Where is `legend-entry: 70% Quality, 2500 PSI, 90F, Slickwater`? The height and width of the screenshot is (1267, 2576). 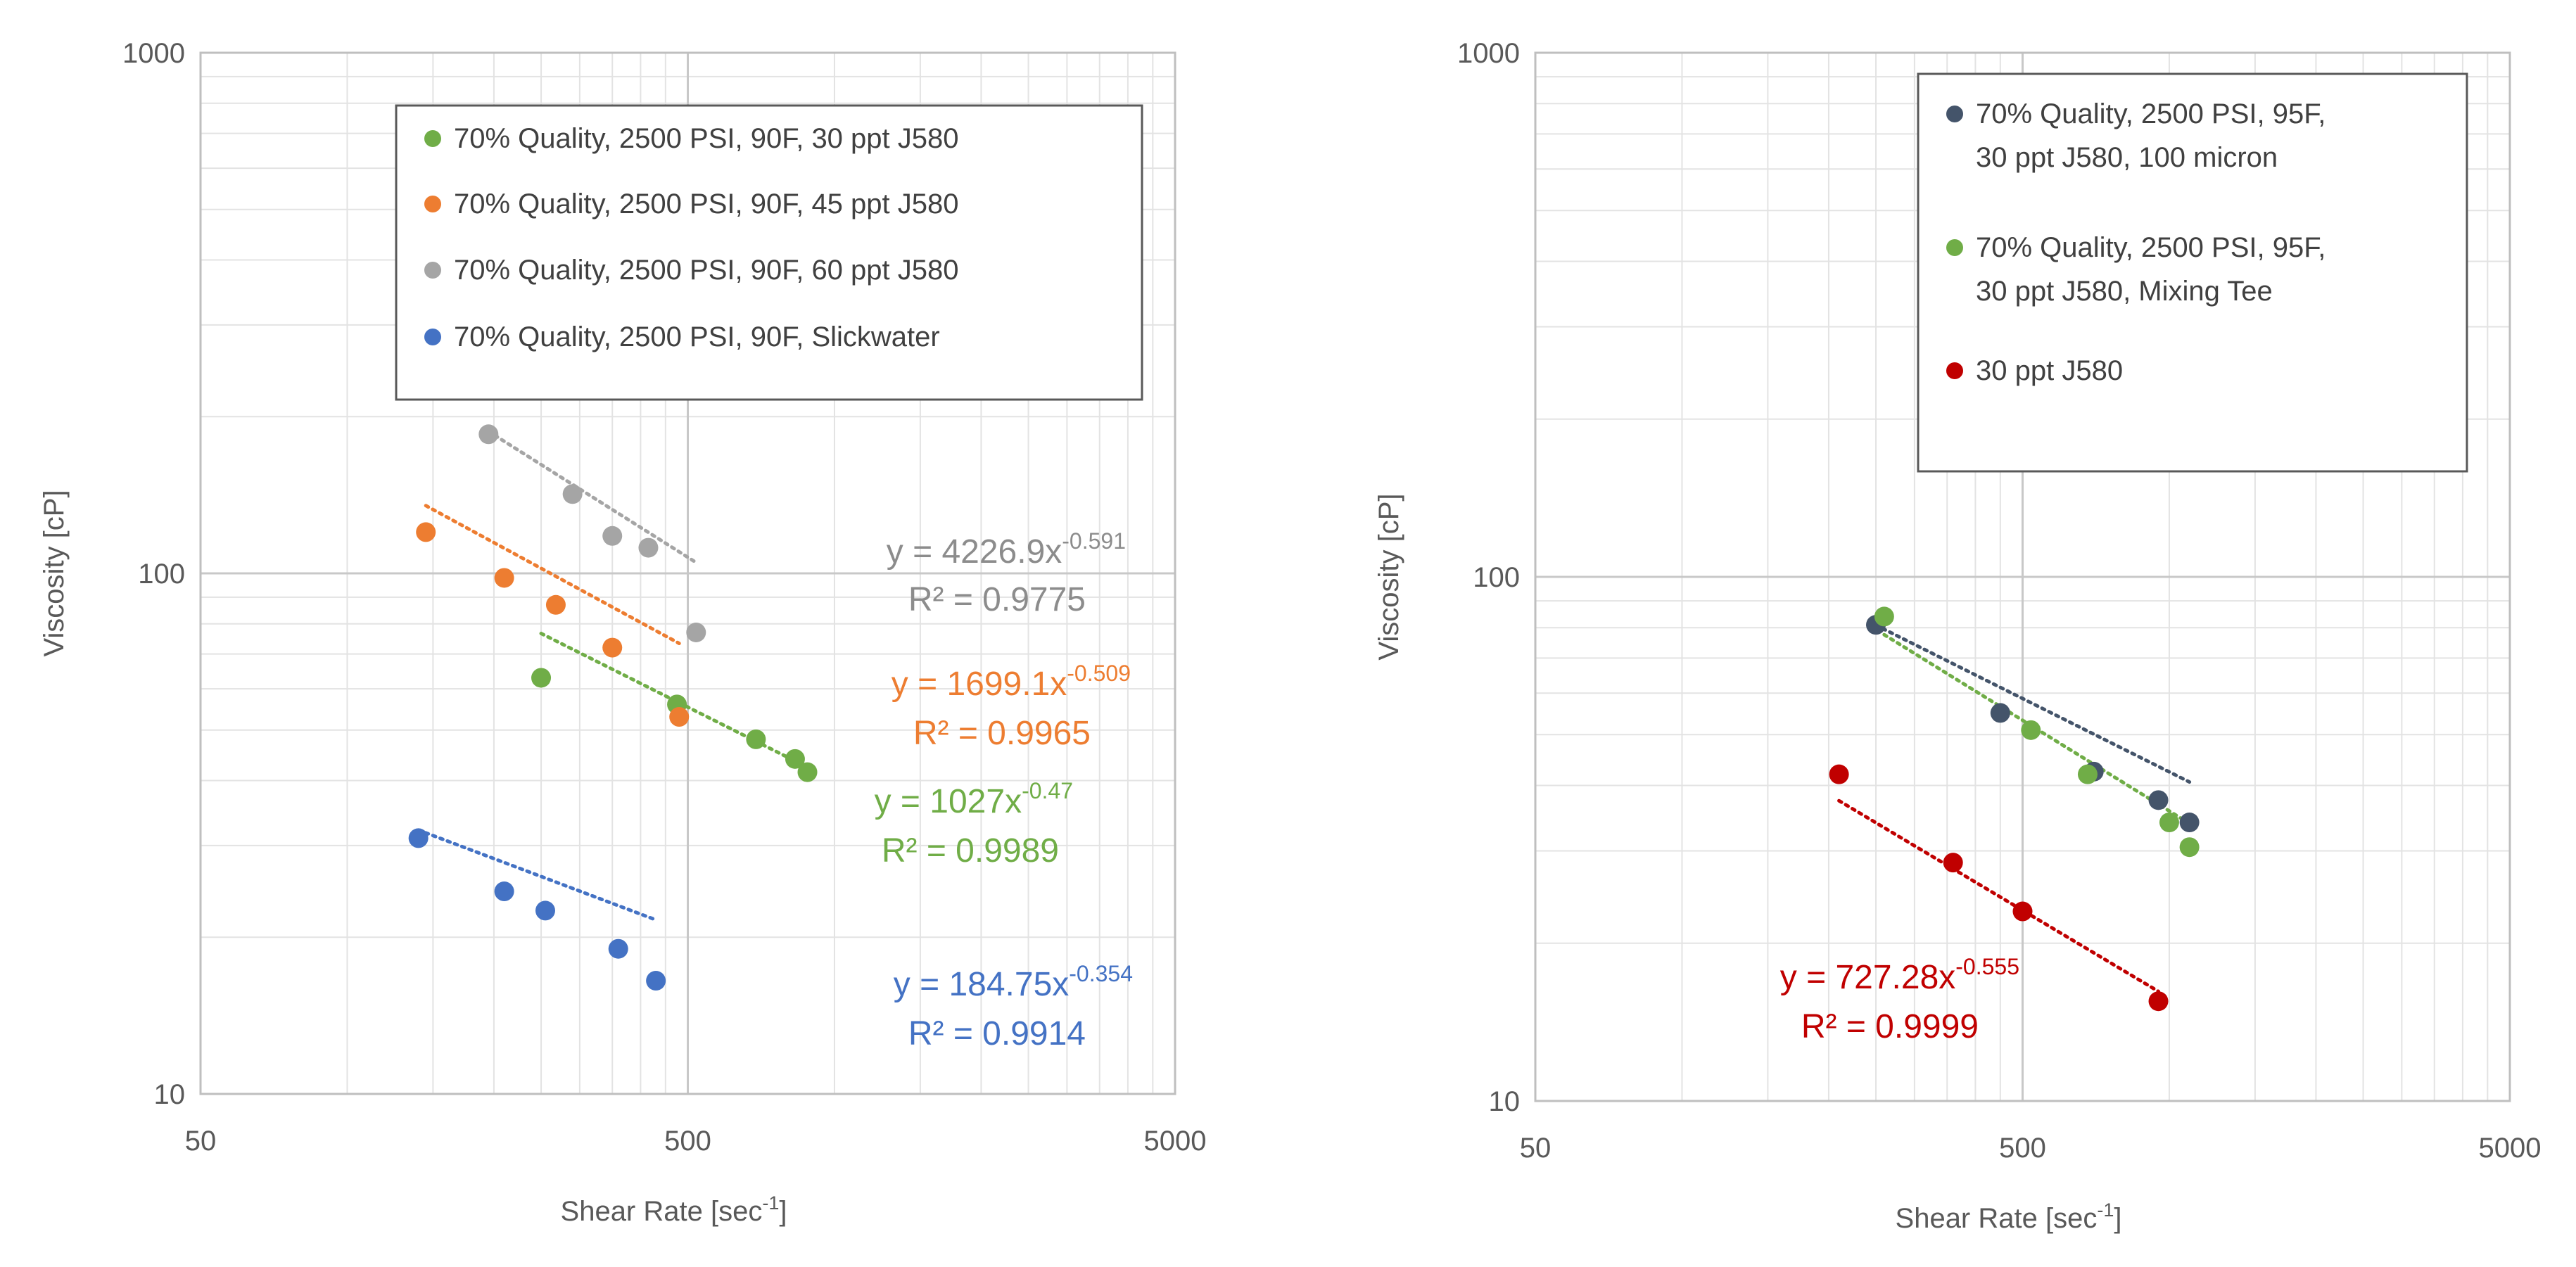
legend-entry: 70% Quality, 2500 PSI, 90F, Slickwater is located at coordinates (682, 337).